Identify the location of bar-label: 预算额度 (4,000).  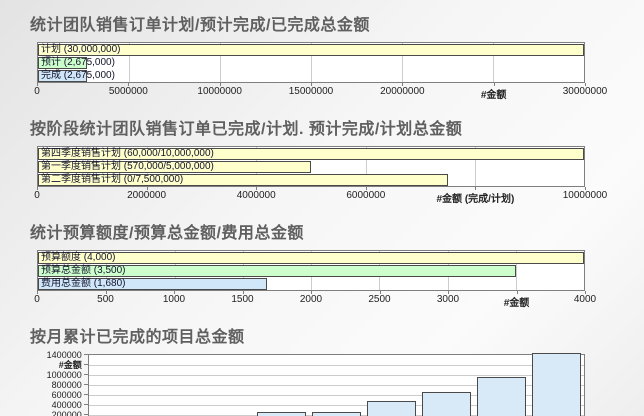
(78, 257).